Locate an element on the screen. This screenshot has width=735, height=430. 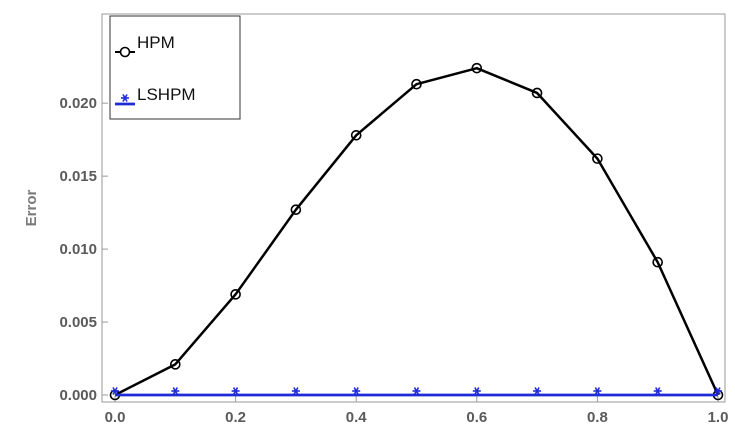
x-tick-label: 0.0 is located at coordinates (115, 417).